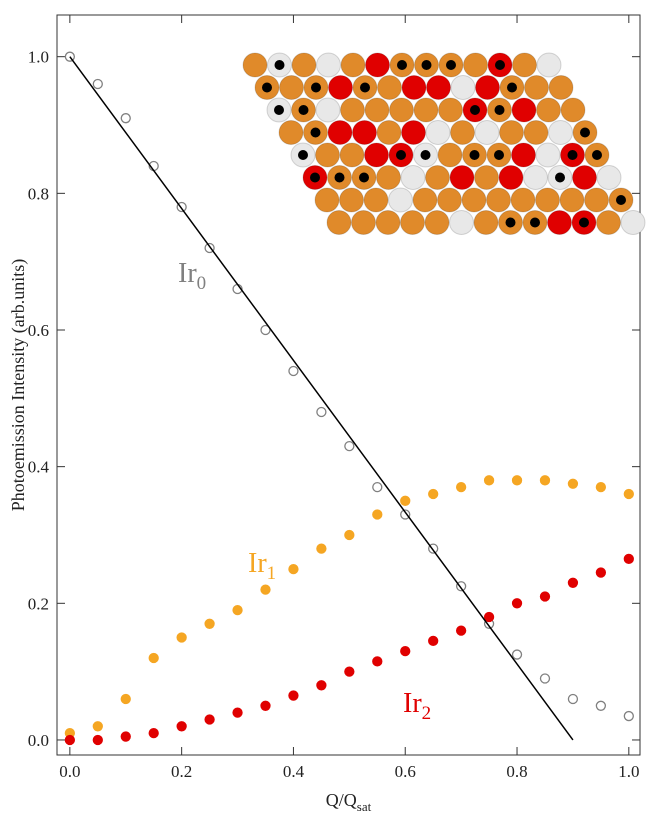  What do you see at coordinates (272, 573) in the screenshot?
I see `series-label-sub: 1` at bounding box center [272, 573].